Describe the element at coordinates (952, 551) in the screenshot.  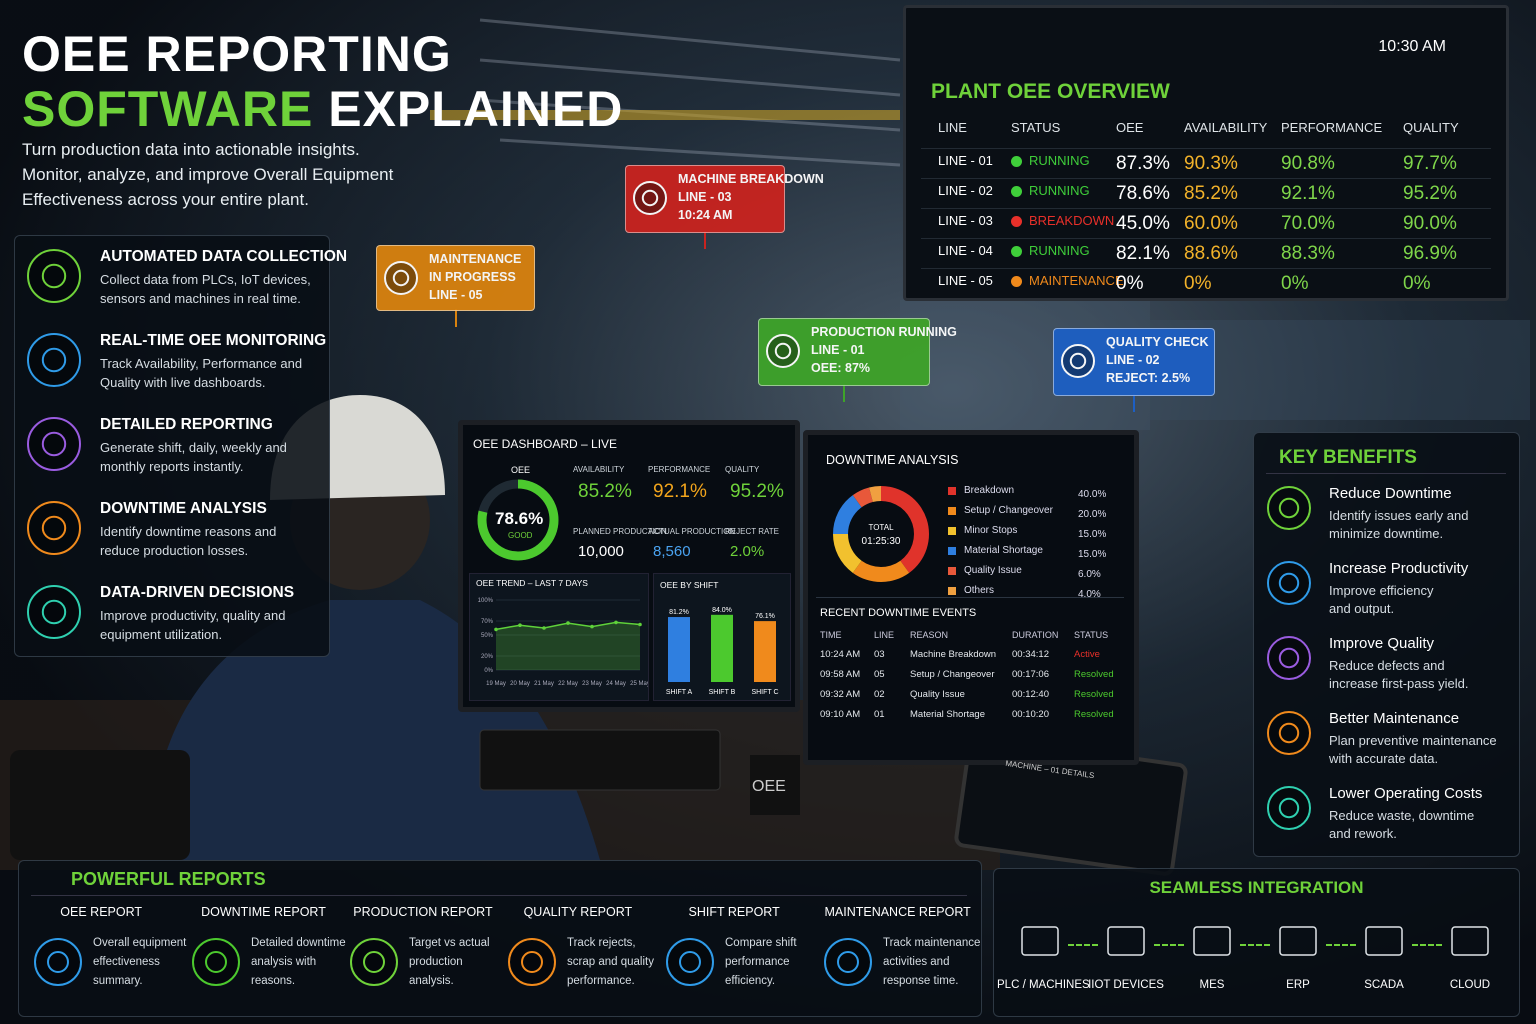
I see `legend-swatch` at that location.